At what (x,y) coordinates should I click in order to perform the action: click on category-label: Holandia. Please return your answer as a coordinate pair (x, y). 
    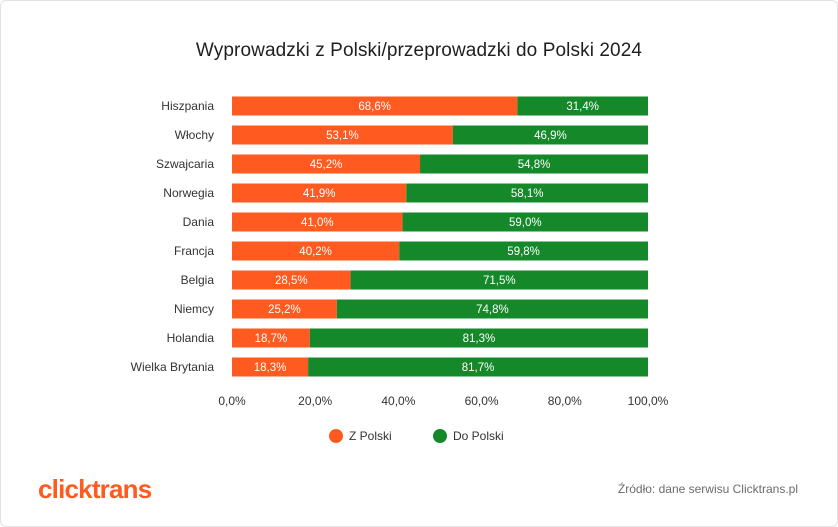
    Looking at the image, I should click on (191, 338).